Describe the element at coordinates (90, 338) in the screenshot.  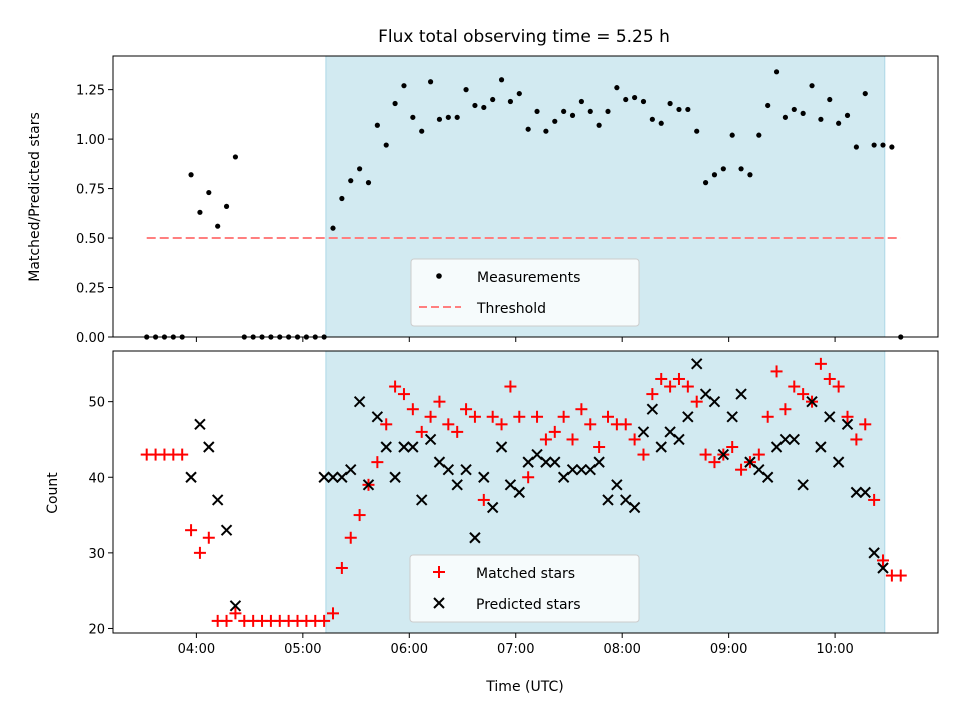
I see `y-tick-label: 0.00` at that location.